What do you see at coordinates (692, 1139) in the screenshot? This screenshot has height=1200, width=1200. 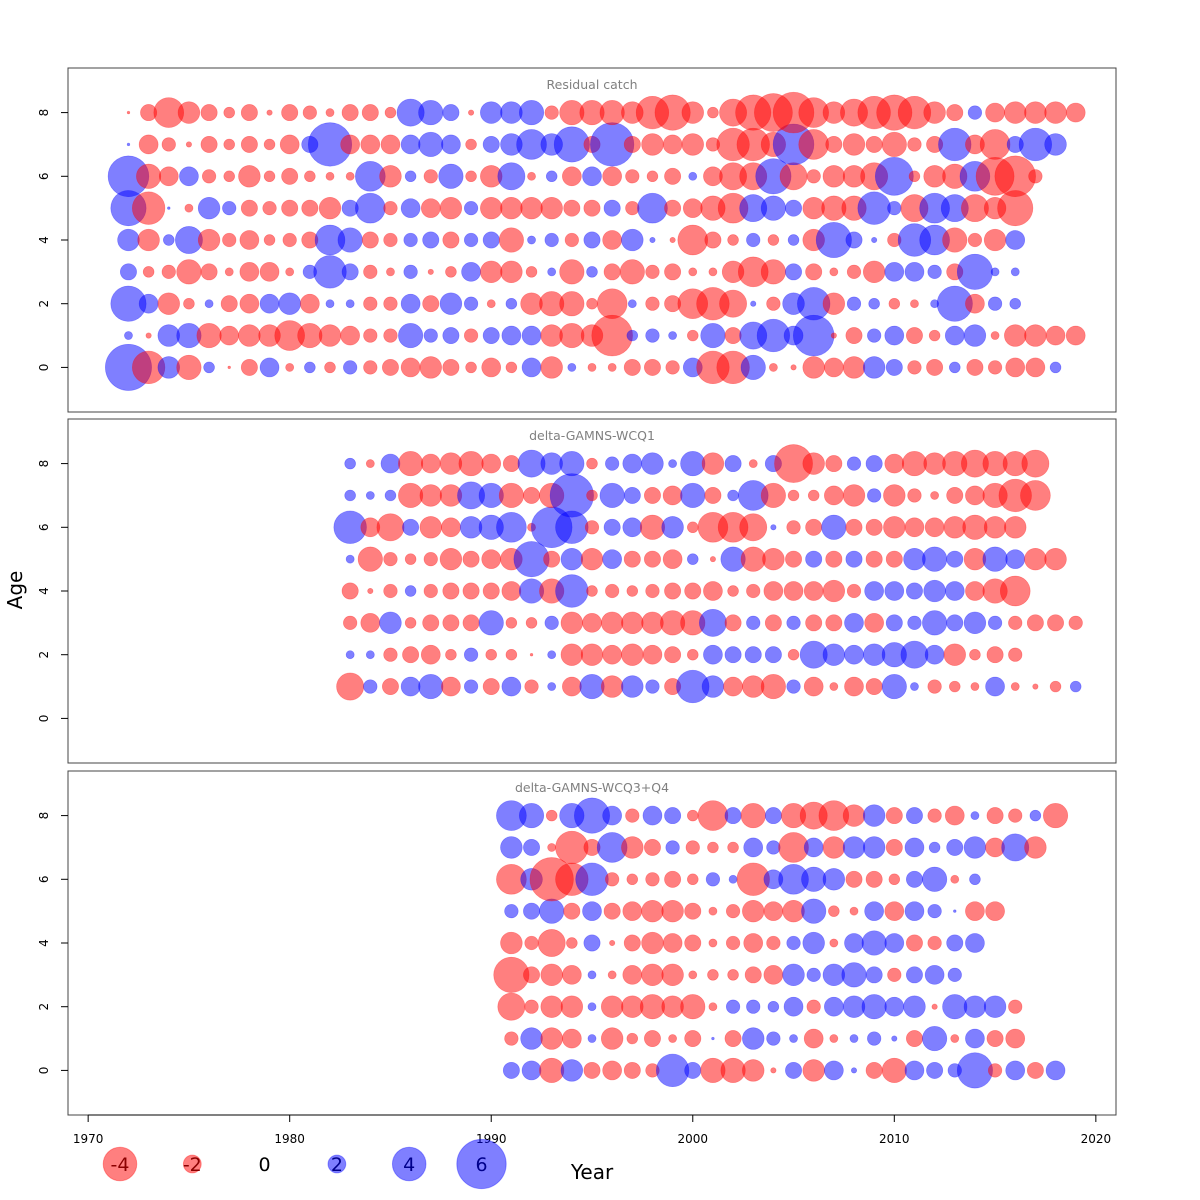 I see `x-tick-label: 2000` at bounding box center [692, 1139].